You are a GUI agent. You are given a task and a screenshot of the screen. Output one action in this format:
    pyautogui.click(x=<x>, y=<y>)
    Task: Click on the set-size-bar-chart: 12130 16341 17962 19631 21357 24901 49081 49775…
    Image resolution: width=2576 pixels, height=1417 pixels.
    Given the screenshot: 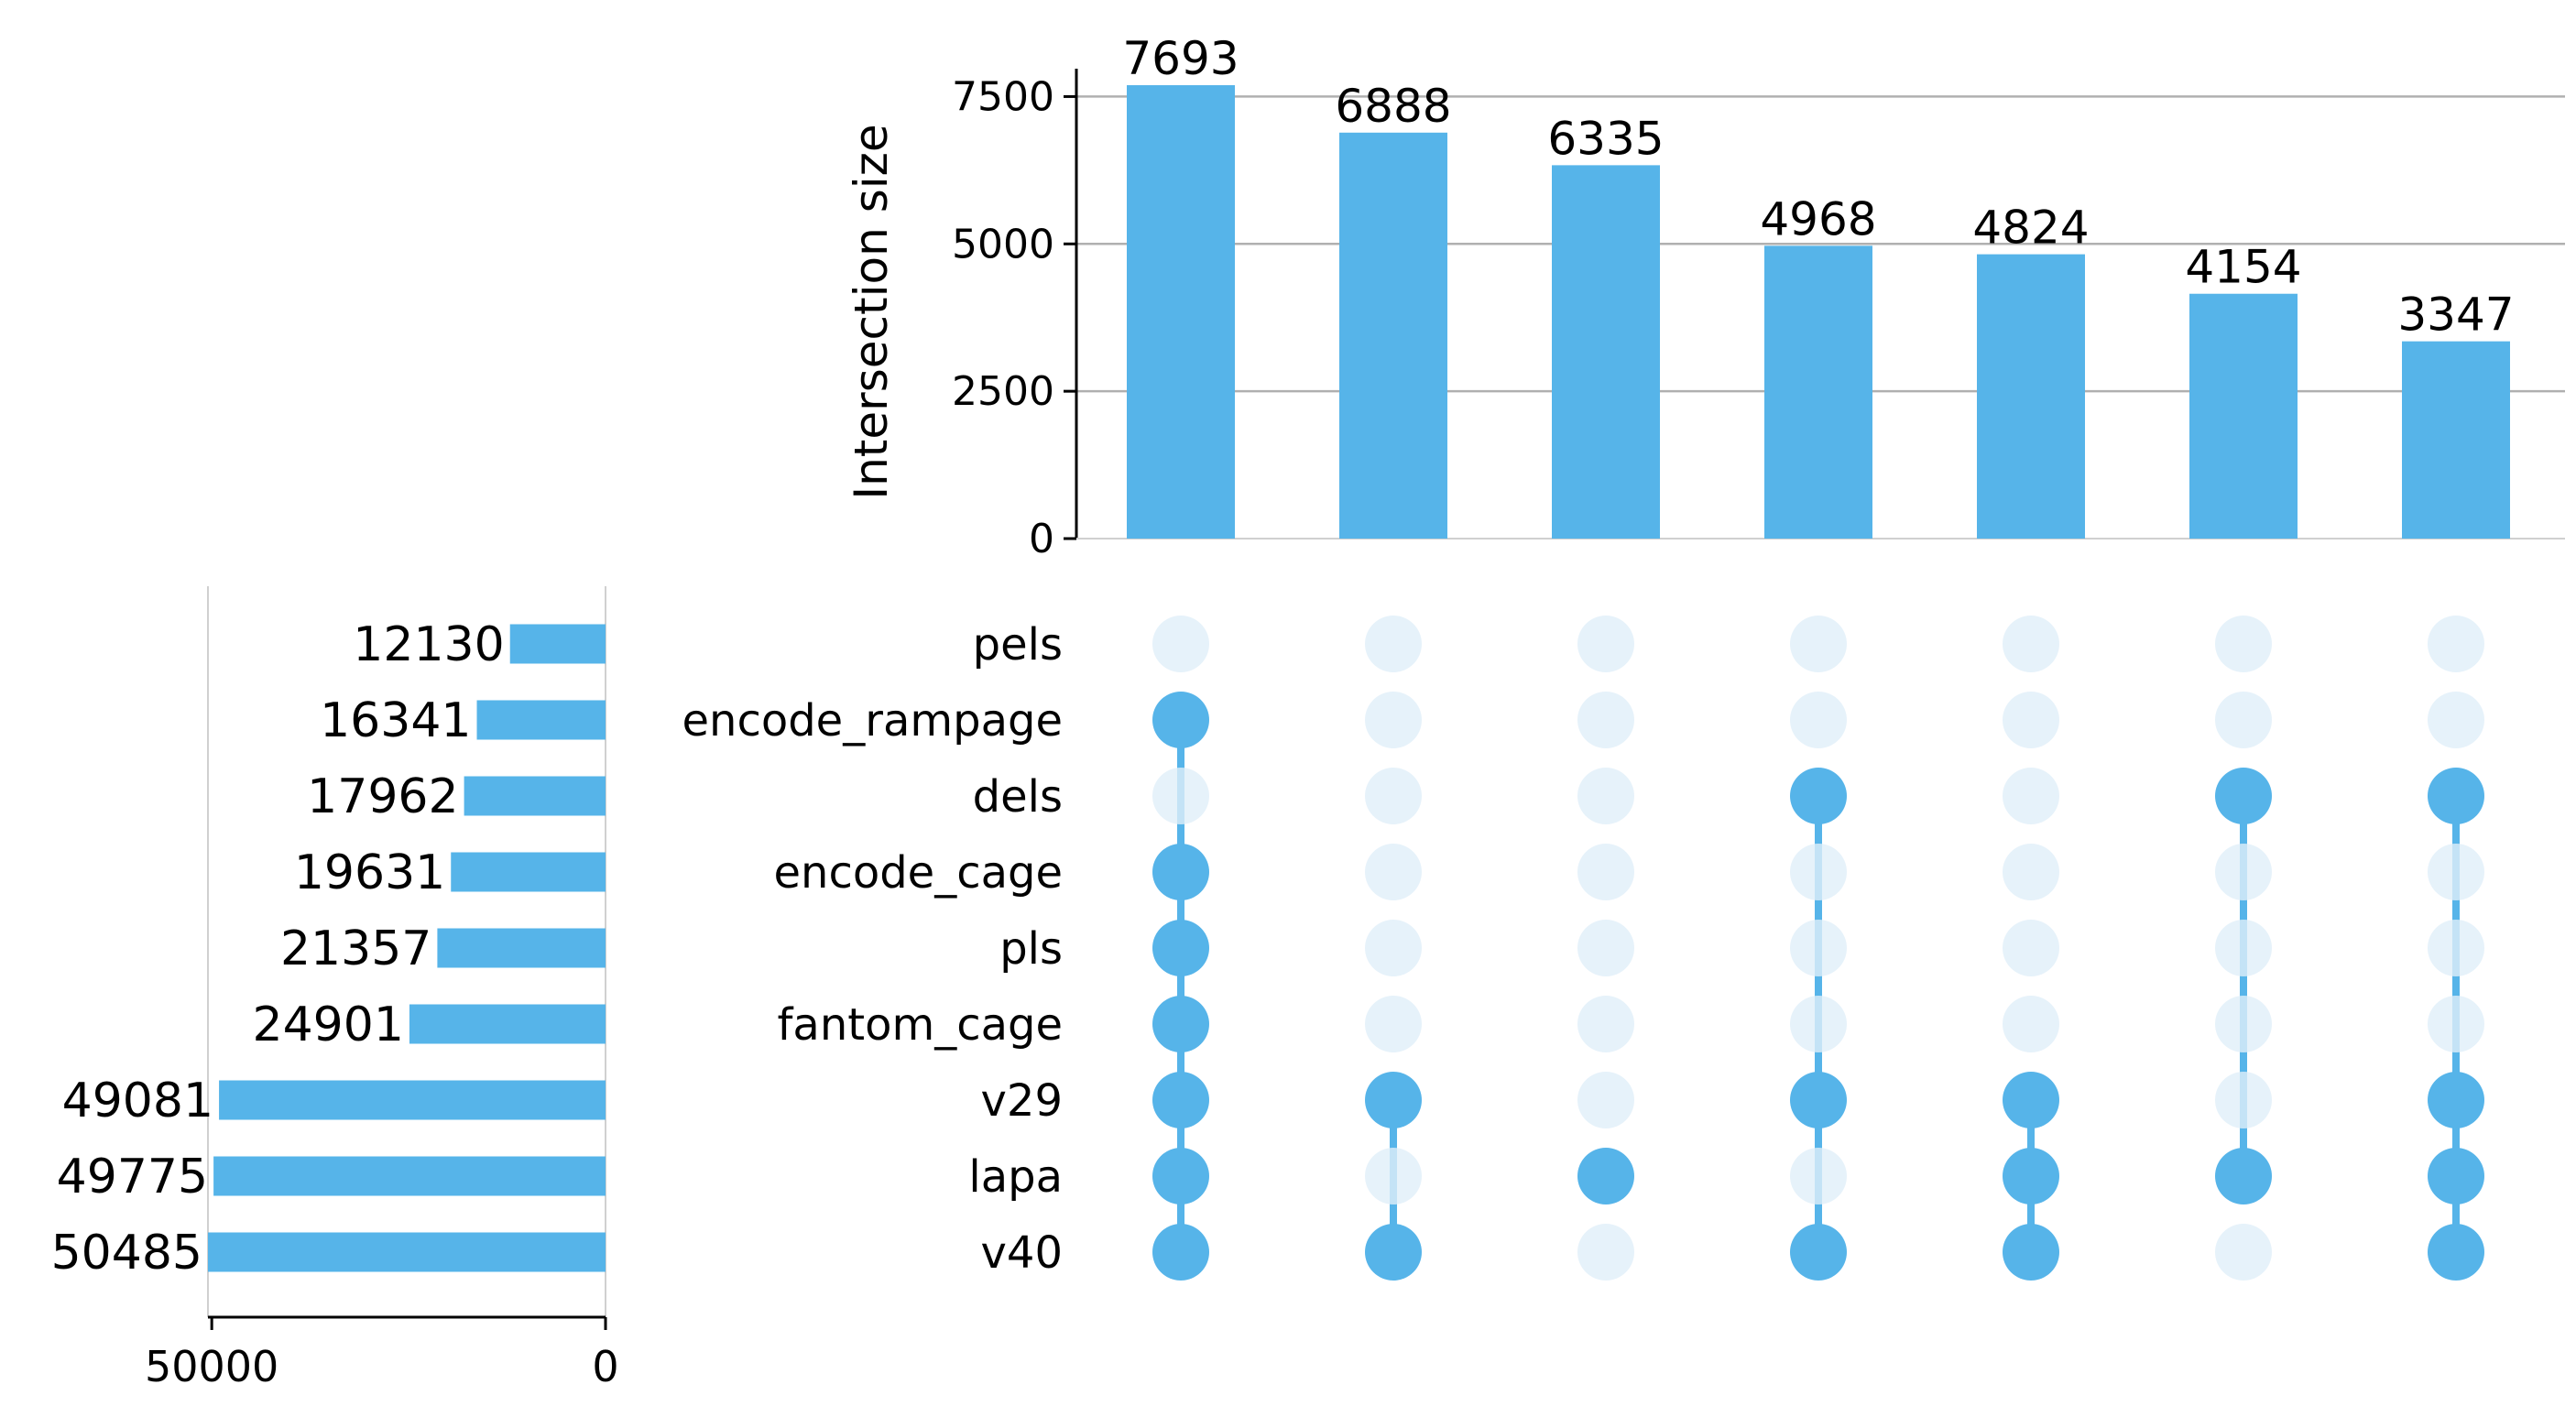 What is the action you would take?
    pyautogui.click(x=335, y=988)
    